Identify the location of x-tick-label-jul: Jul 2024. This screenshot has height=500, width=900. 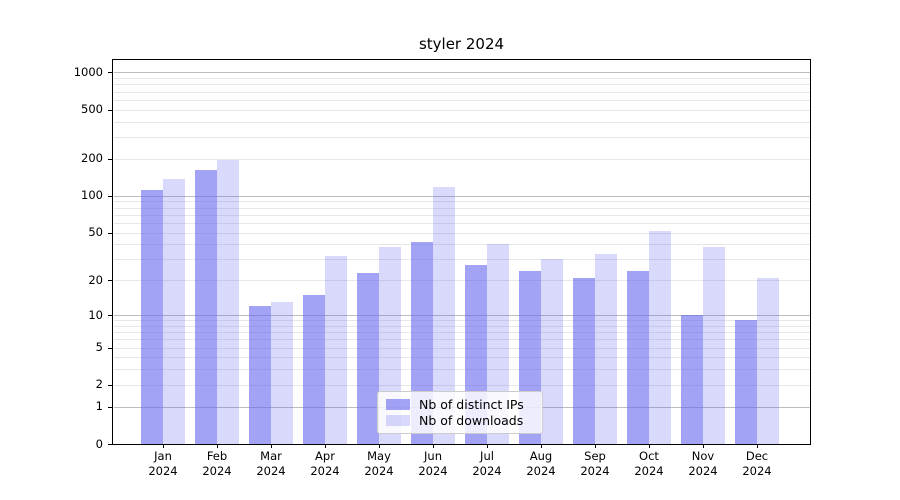
(487, 463).